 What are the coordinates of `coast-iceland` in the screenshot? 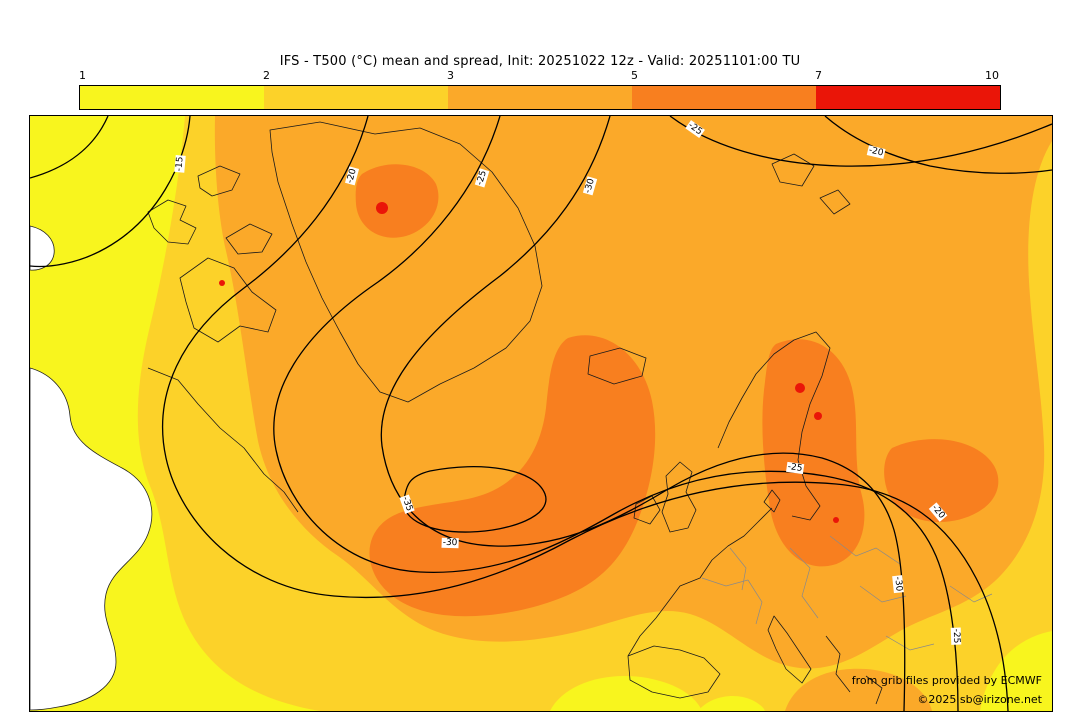 It's located at (617, 366).